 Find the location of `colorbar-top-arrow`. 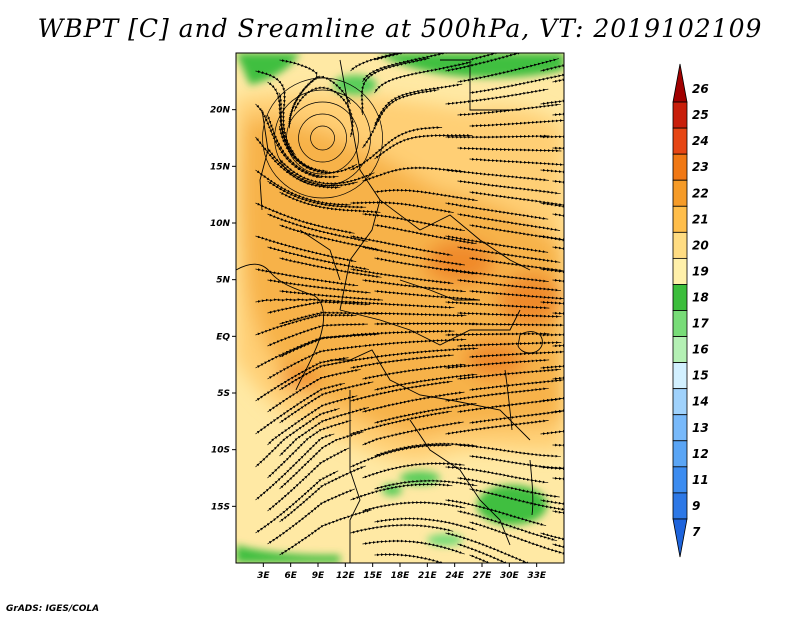

colorbar-top-arrow is located at coordinates (680, 83).